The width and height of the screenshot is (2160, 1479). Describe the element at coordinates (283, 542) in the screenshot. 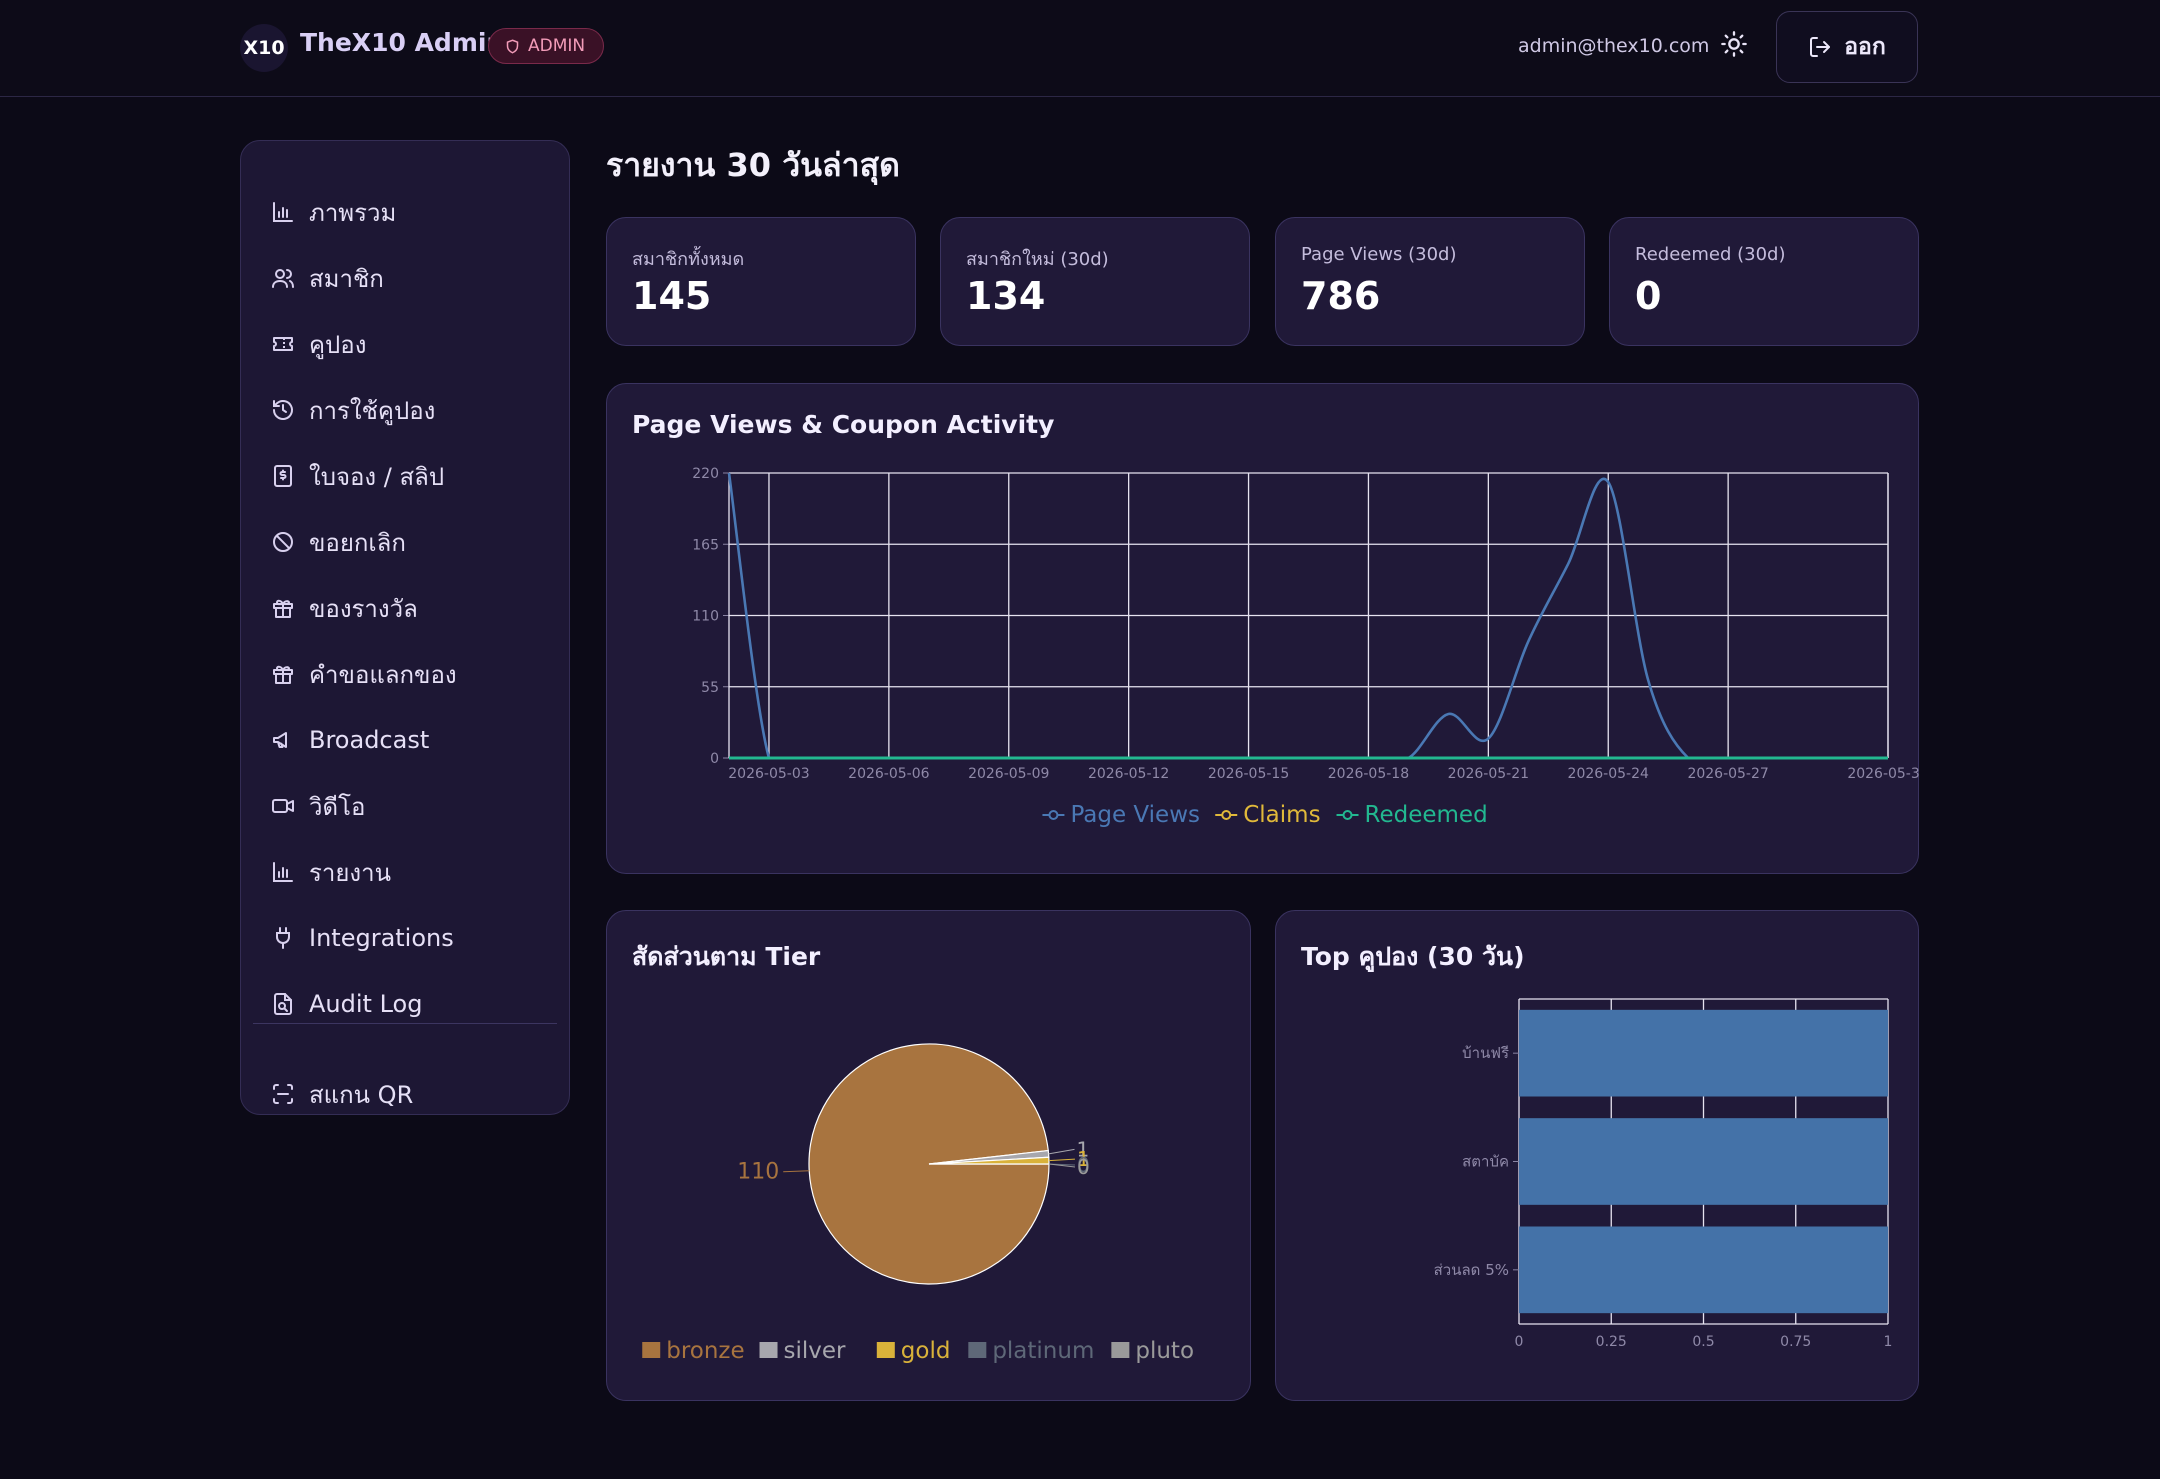

I see `ban-icon` at that location.